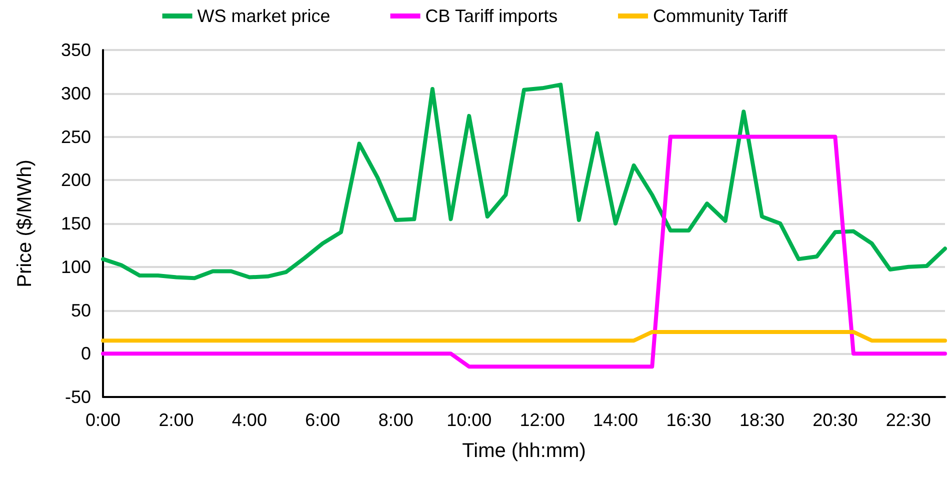 The image size is (950, 477). I want to click on x-tick-label: 2:00, so click(176, 420).